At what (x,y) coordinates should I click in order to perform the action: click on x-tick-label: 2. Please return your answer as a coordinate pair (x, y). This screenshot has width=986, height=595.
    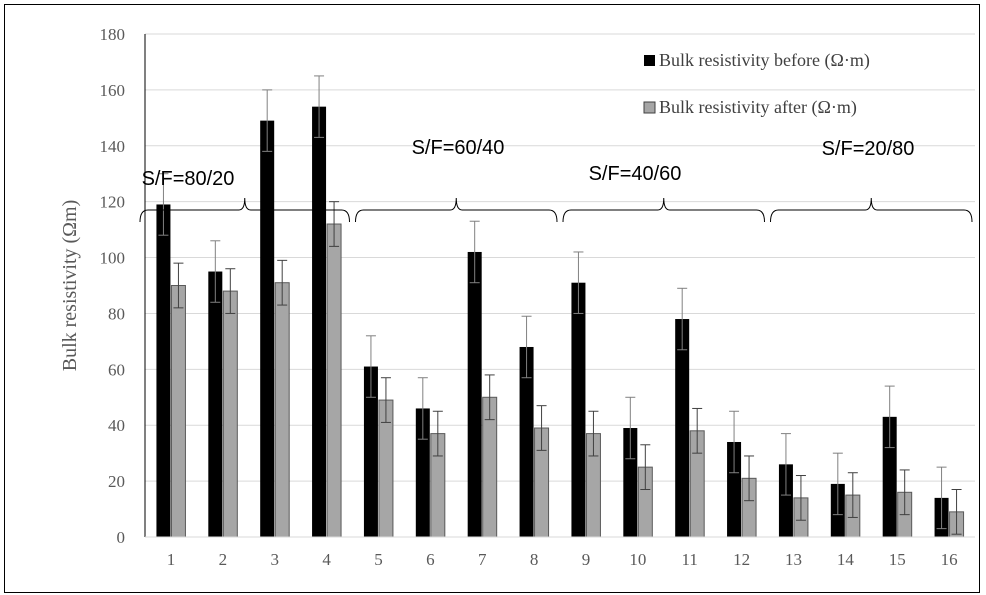
    Looking at the image, I should click on (223, 559).